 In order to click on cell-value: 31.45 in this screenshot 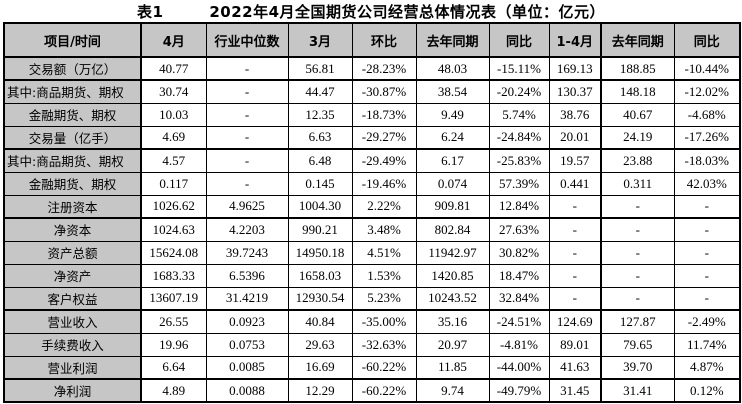, I will do `click(575, 390)`.